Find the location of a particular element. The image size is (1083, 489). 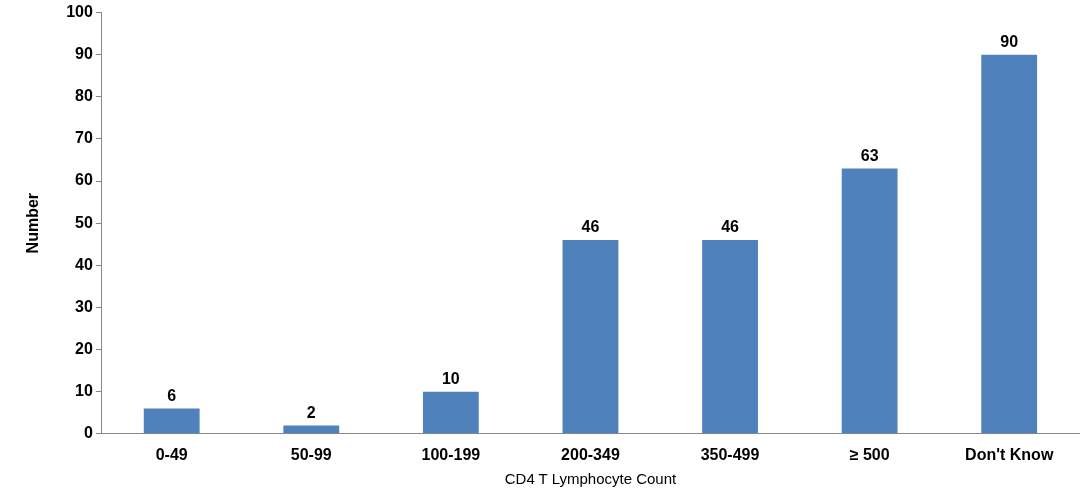

x-tick-label: 350-499 is located at coordinates (730, 454).